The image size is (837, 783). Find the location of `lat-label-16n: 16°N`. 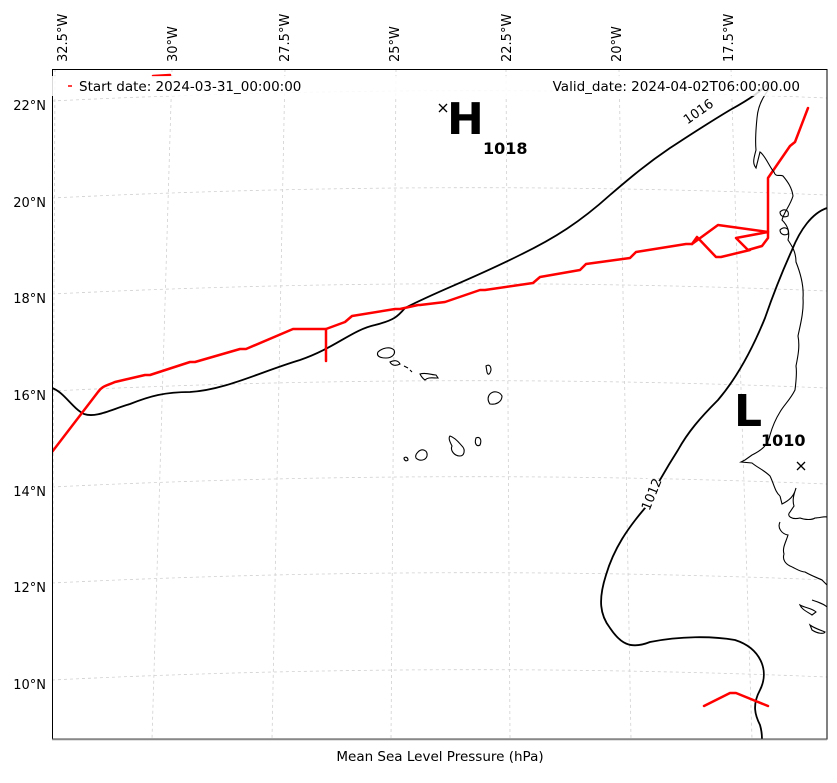

lat-label-16n: 16°N is located at coordinates (29, 396).